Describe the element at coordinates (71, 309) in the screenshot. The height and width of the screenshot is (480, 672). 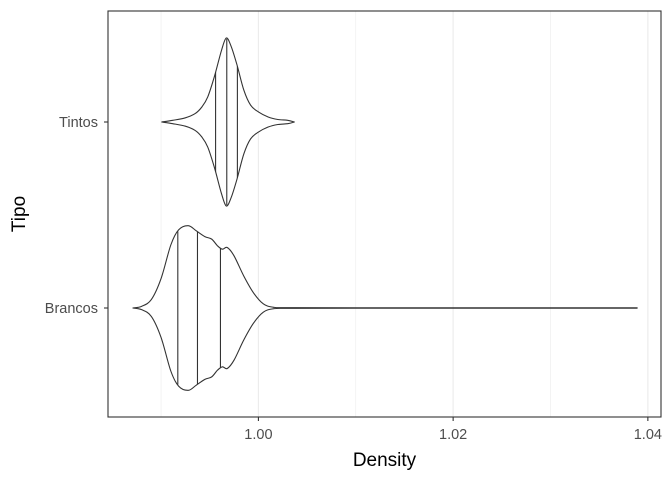
I see `y-tick-label-brancos: Brancos` at that location.